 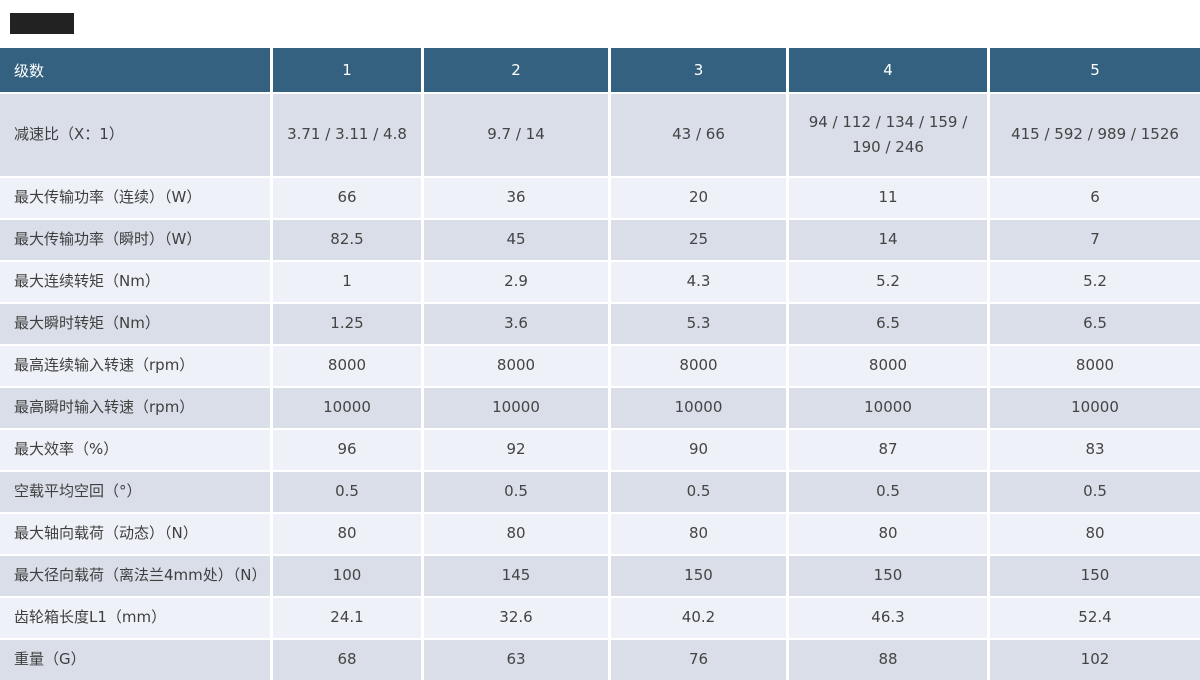 What do you see at coordinates (888, 366) in the screenshot?
I see `row-value-col-4: 8000` at bounding box center [888, 366].